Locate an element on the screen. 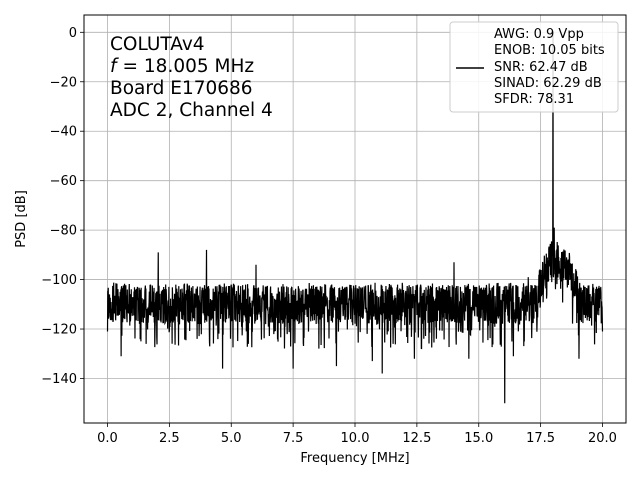 The width and height of the screenshot is (640, 480). y-tick-label: −120 is located at coordinates (59, 330).